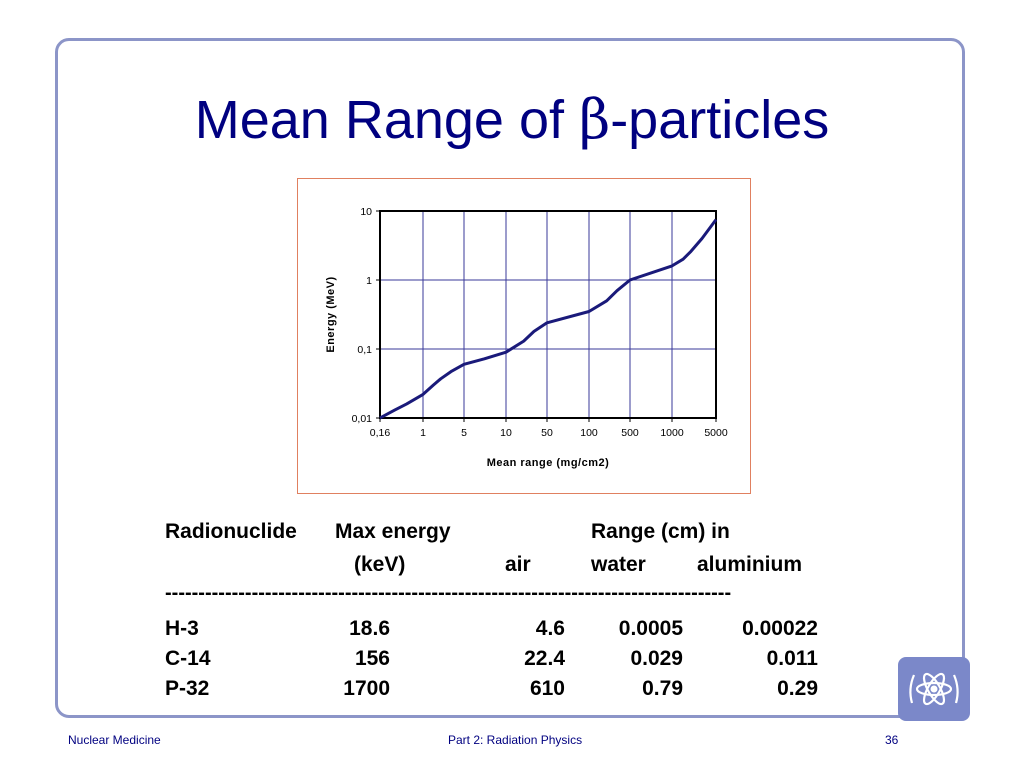 This screenshot has height=768, width=1024. What do you see at coordinates (892, 740) in the screenshot?
I see `page-number: 36` at bounding box center [892, 740].